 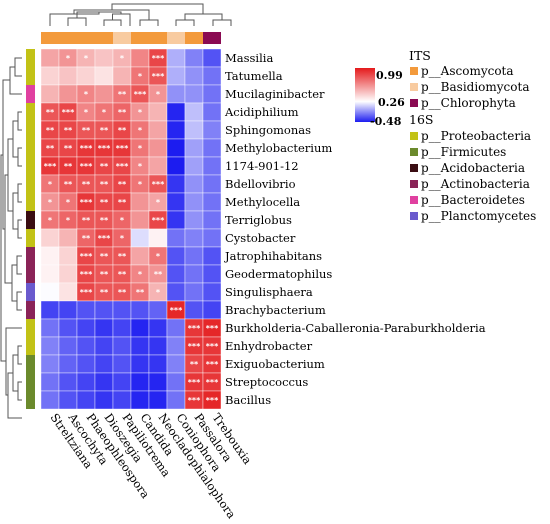 I want to click on column-phylum-bar, so click(x=131, y=38).